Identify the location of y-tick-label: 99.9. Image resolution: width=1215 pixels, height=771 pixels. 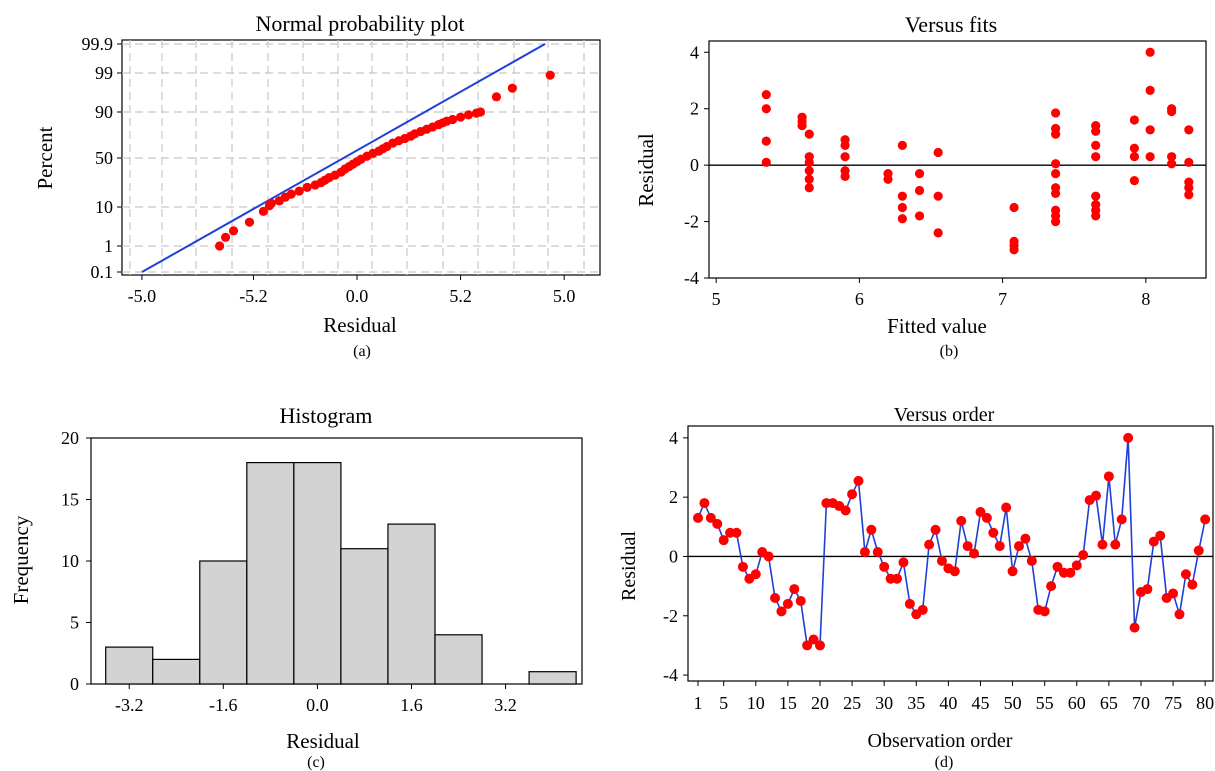
(98, 44).